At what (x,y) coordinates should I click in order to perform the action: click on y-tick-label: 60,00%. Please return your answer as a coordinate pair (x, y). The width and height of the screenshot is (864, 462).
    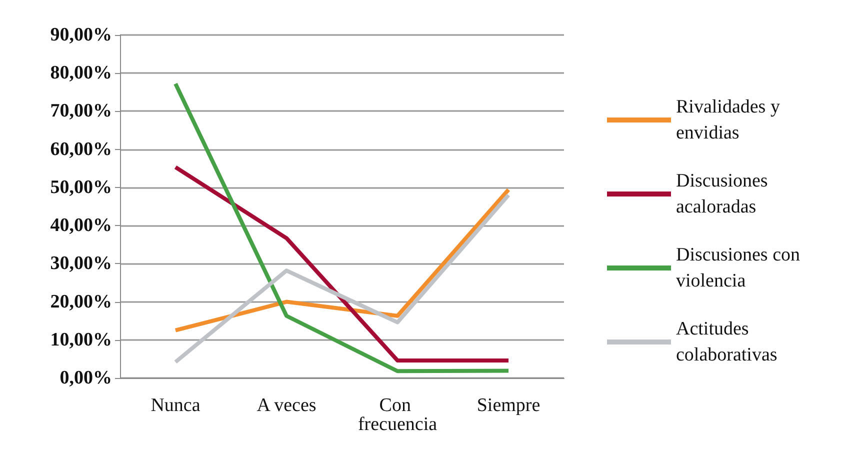
    Looking at the image, I should click on (81, 149).